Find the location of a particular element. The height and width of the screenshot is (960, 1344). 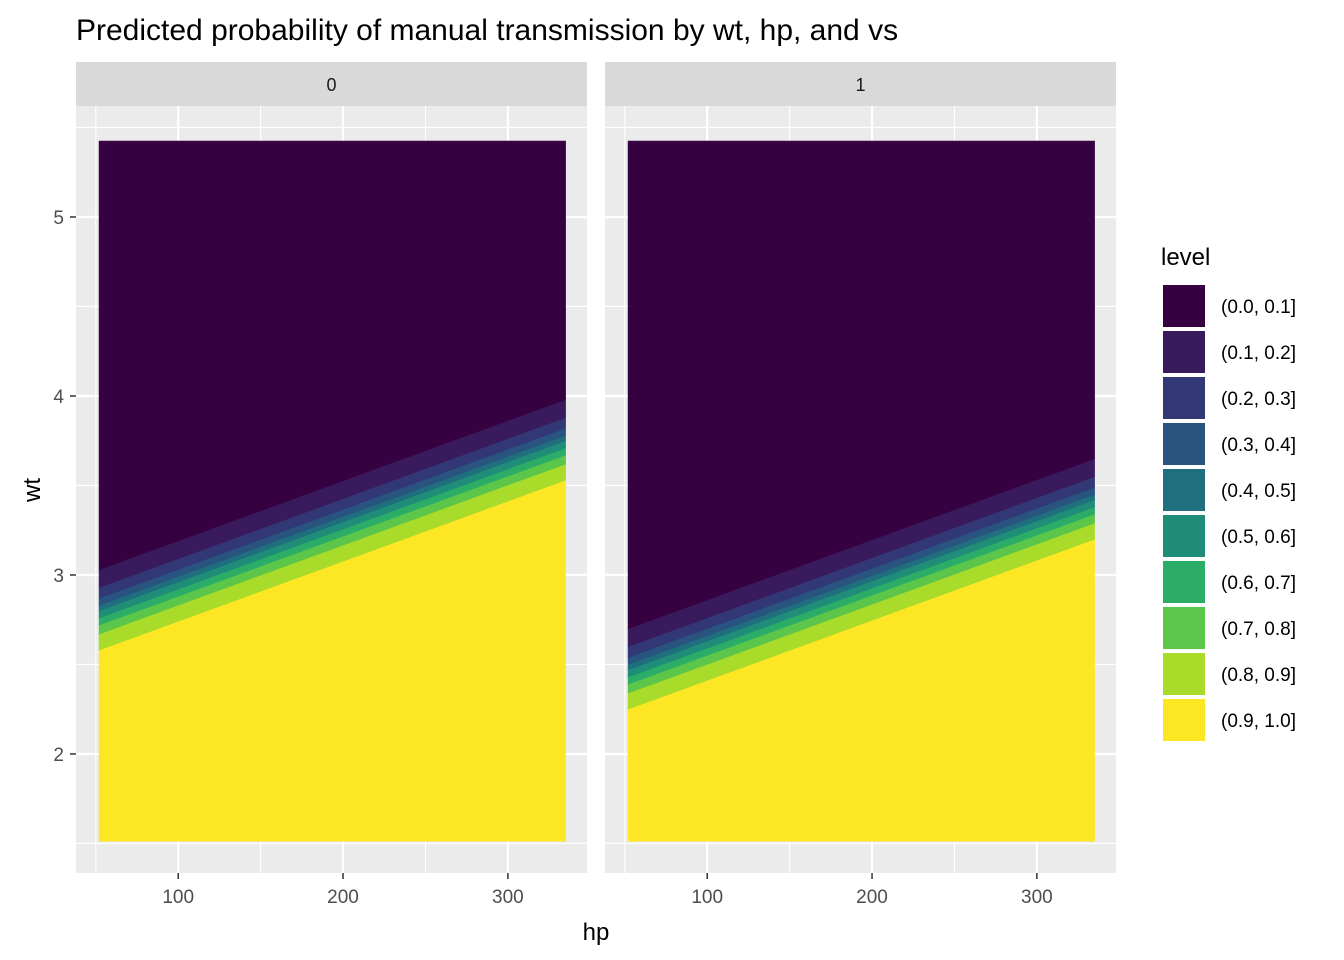

legend-label: (0.6, 0.7] is located at coordinates (1258, 583).